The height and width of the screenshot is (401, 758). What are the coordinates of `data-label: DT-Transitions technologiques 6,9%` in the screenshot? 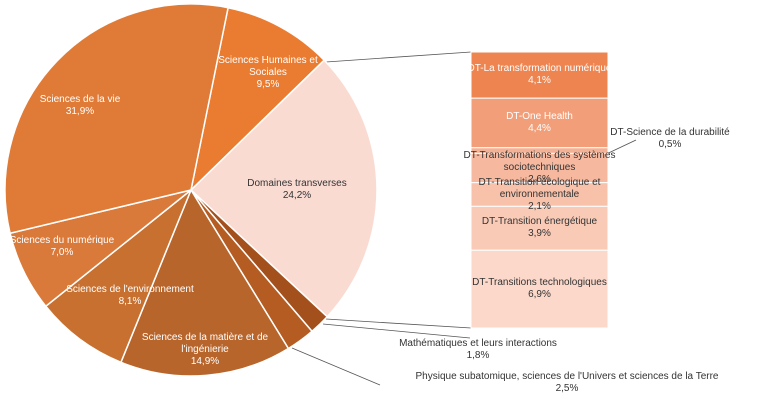 It's located at (540, 289).